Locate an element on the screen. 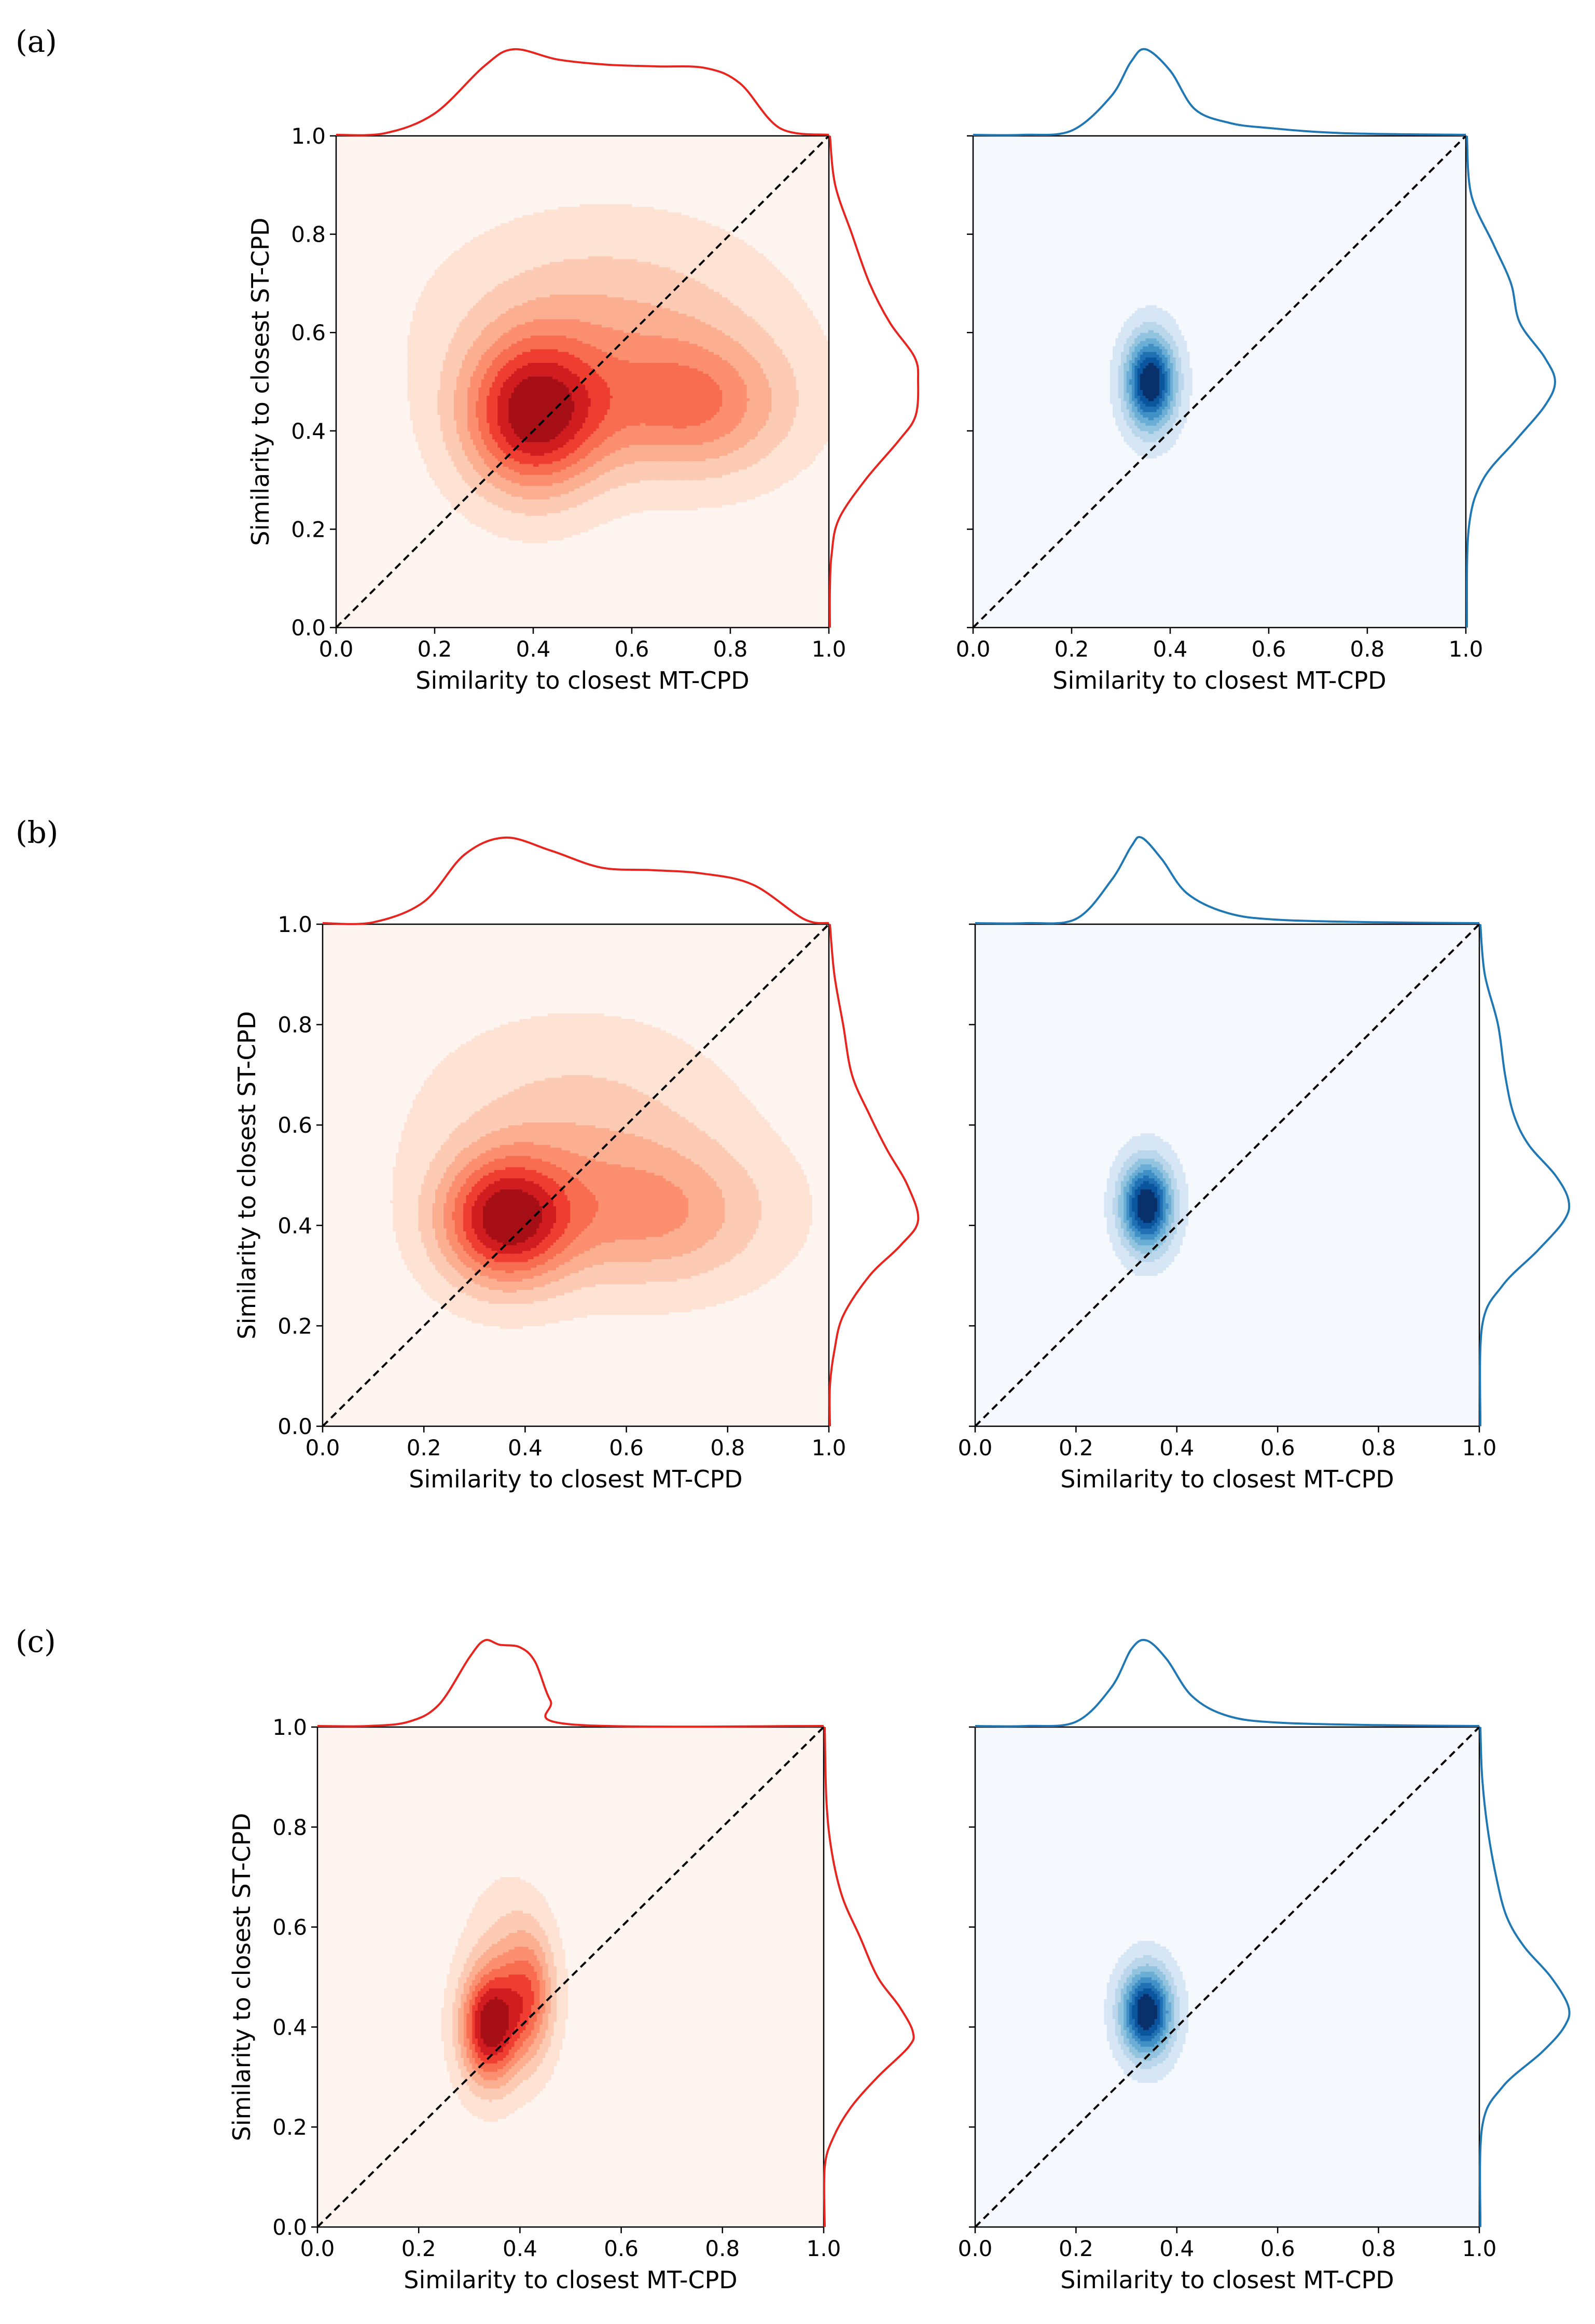 The image size is (1595, 2324). panel-label-b: (b) is located at coordinates (37, 832).